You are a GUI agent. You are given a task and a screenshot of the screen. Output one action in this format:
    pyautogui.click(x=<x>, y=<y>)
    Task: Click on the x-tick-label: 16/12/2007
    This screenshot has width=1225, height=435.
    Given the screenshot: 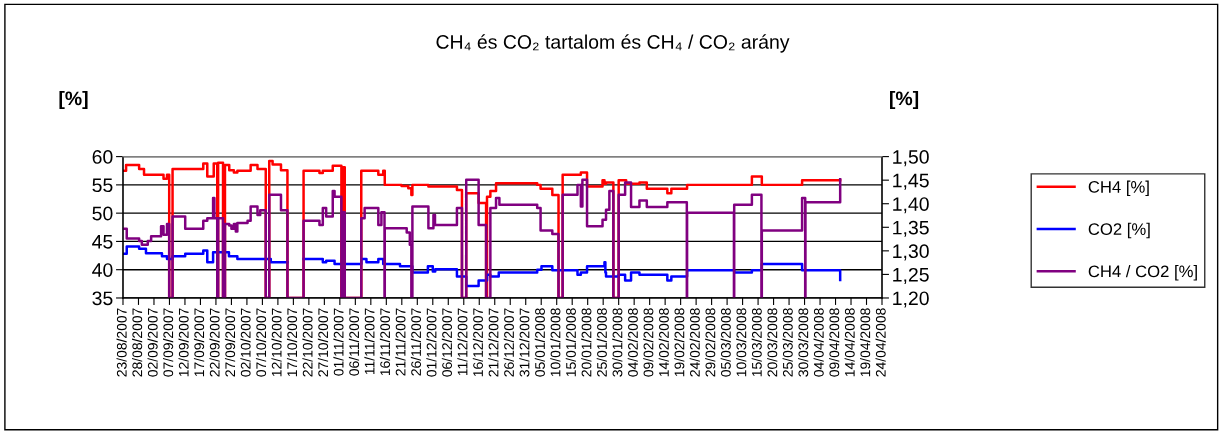 What is the action you would take?
    pyautogui.click(x=477, y=342)
    